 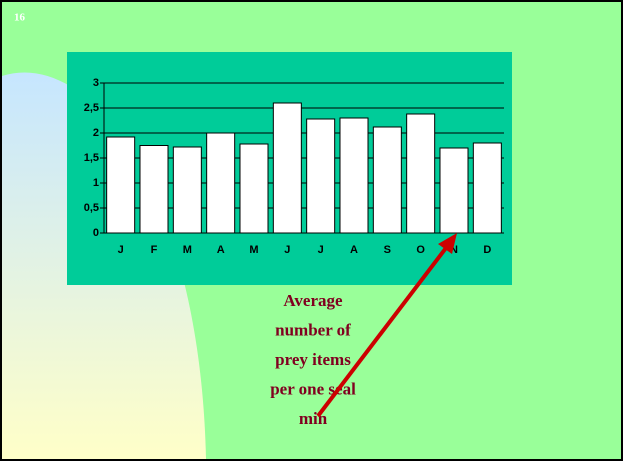 What do you see at coordinates (313, 300) in the screenshot?
I see `annotation-line: Average` at bounding box center [313, 300].